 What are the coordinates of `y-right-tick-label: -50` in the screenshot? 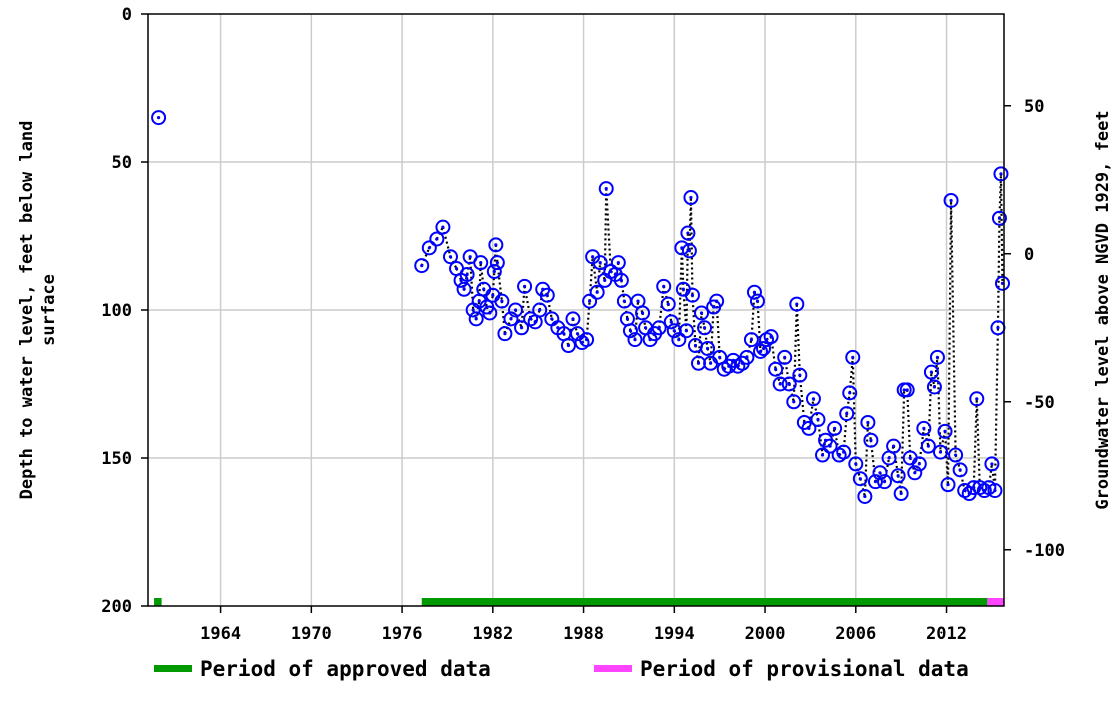 It's located at (1039, 403).